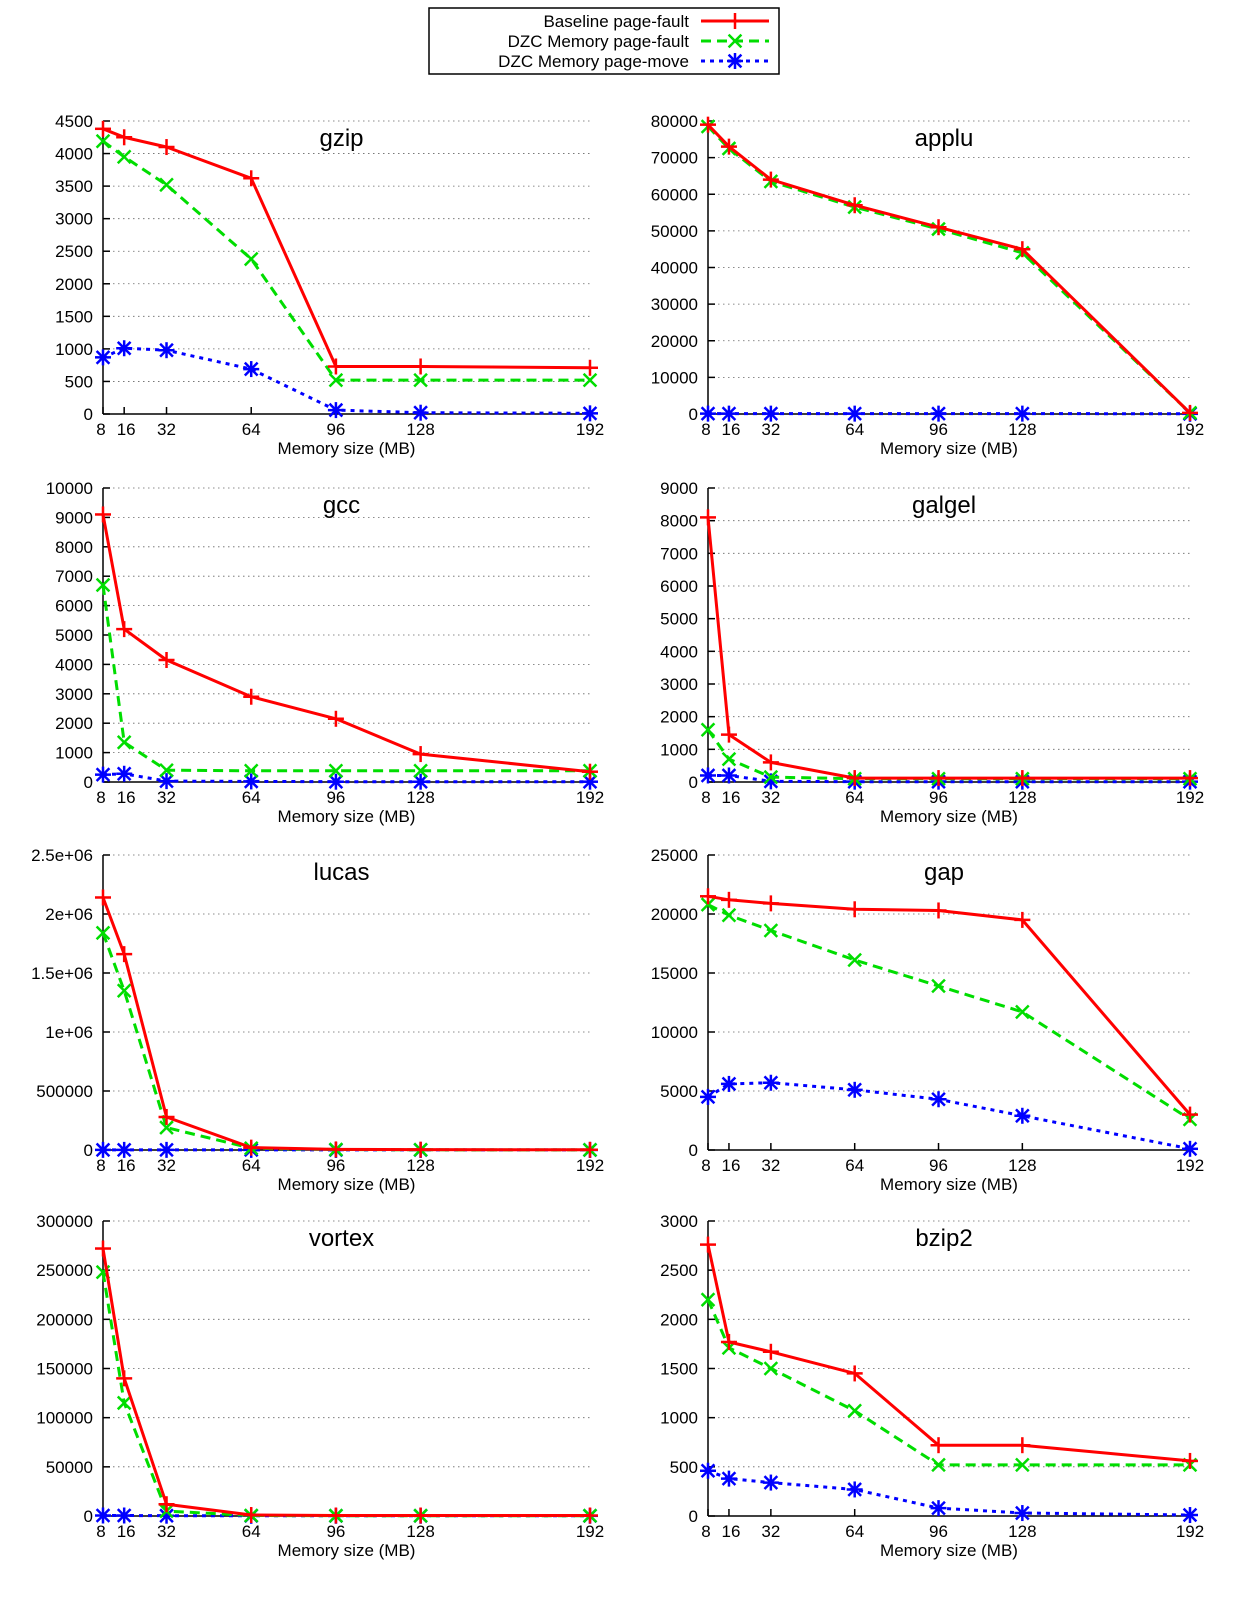 This screenshot has width=1247, height=1619. I want to click on y-tick-label: 300000, so click(64, 1221).